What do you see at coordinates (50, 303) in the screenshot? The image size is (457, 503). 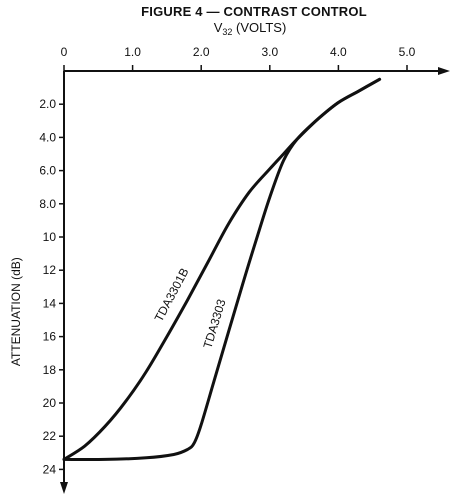 I see `y-tick-label: 14` at bounding box center [50, 303].